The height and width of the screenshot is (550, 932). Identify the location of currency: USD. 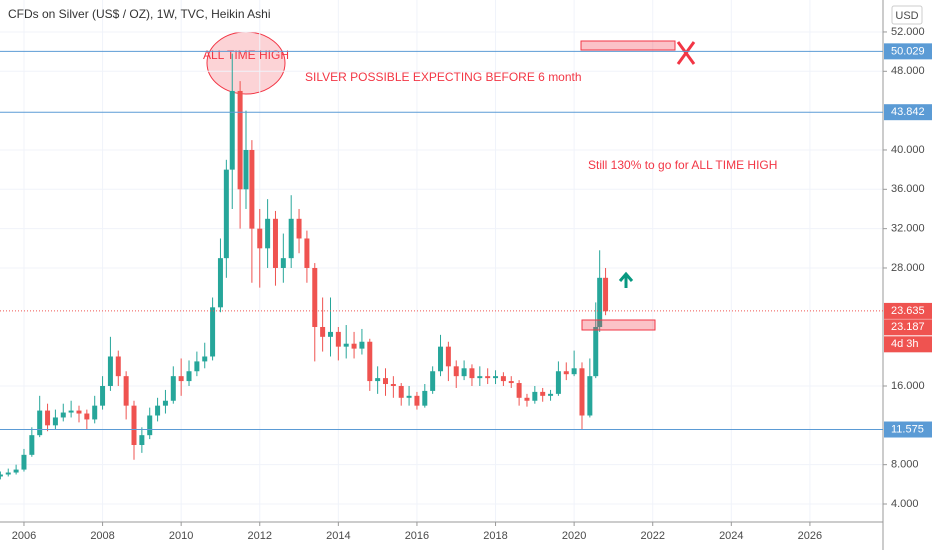
(906, 16).